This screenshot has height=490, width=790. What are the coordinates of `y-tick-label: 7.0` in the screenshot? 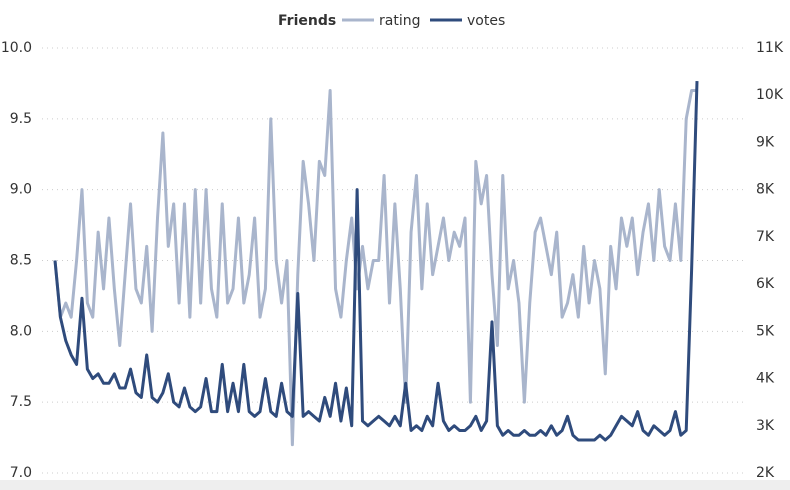 It's located at (21, 473).